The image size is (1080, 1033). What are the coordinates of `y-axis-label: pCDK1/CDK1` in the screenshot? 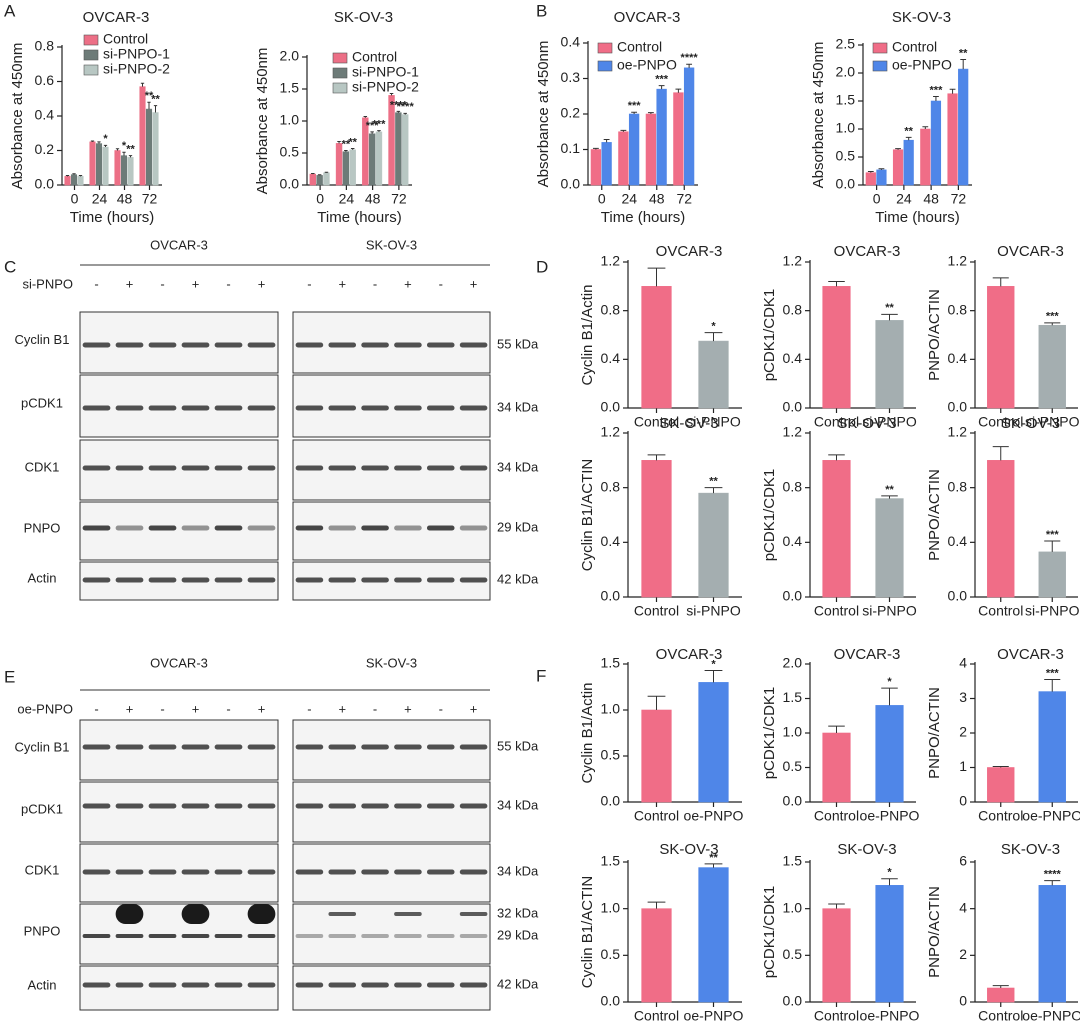 It's located at (769, 733).